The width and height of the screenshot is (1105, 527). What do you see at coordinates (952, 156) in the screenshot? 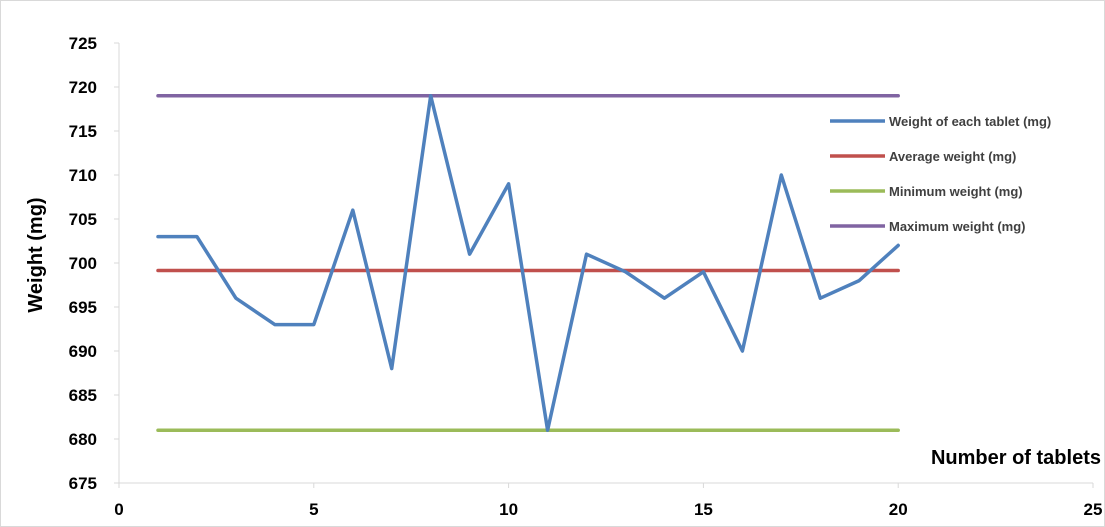
I see `legend-label: Average weight (mg)` at bounding box center [952, 156].